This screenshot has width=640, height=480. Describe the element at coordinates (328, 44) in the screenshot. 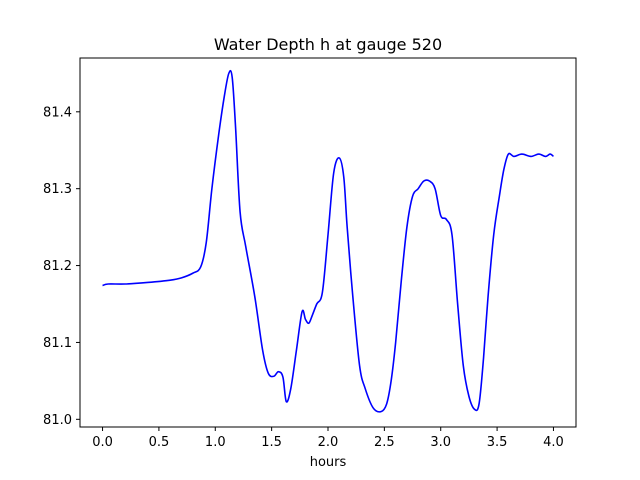

I see `chart-title: Water Depth h at gauge 520` at that location.